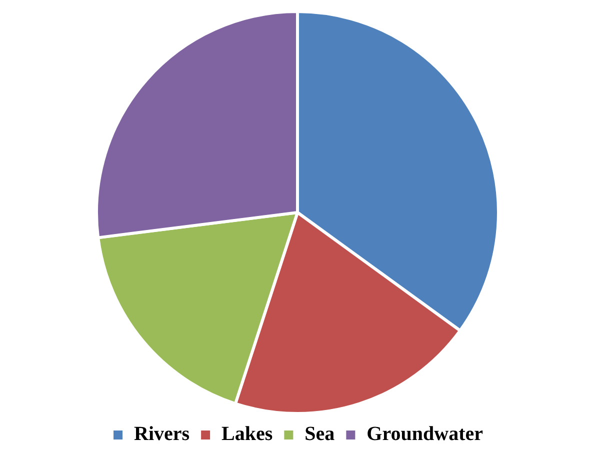 This screenshot has width=595, height=465. I want to click on legend-label: Lakes, so click(247, 434).